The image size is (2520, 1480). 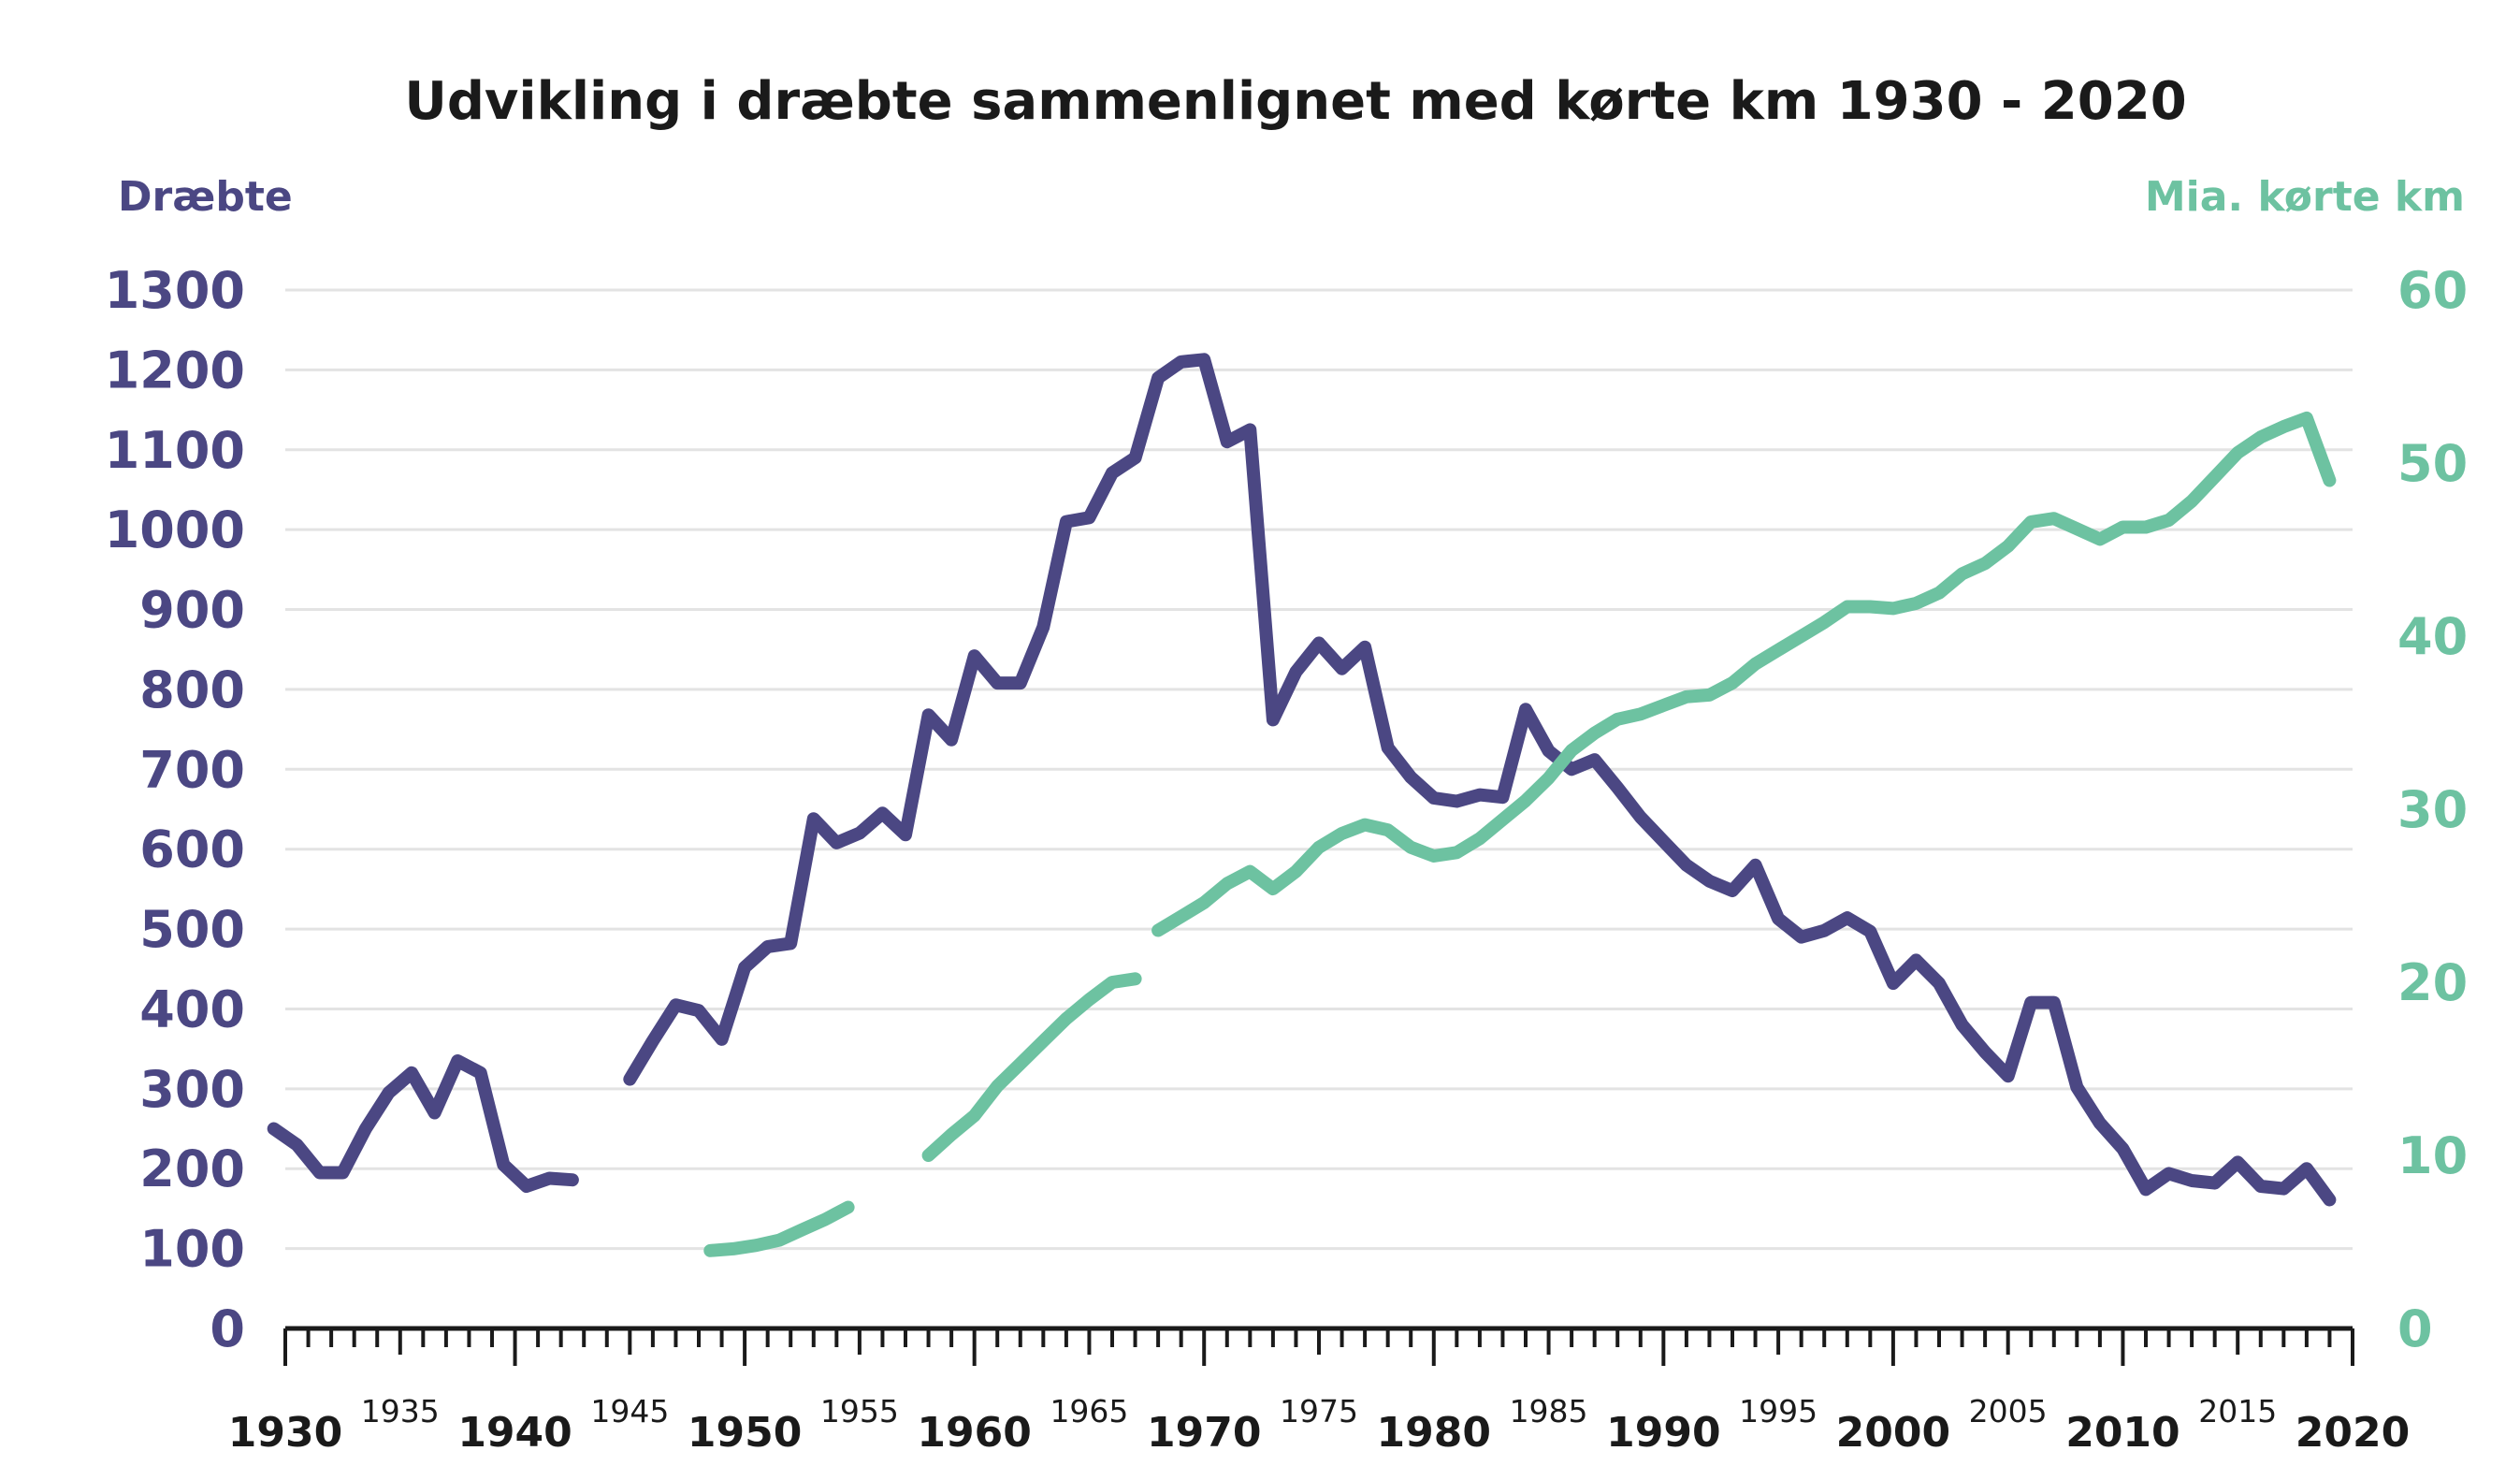 I want to click on right-tick-label: 10, so click(x=2433, y=1155).